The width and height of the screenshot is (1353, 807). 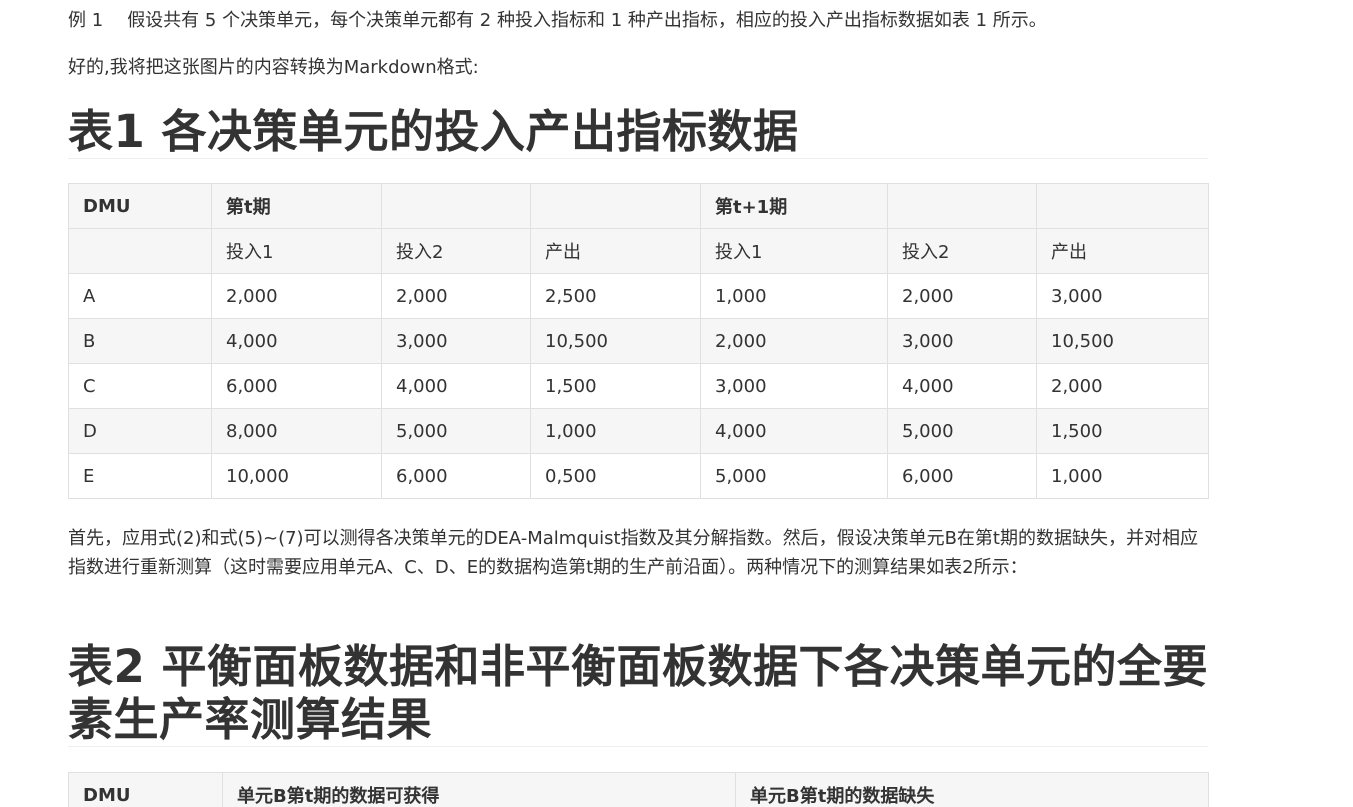 I want to click on table-row: C 6,000 4,000 1,500 3,000 4,000 2,000, so click(x=638, y=386).